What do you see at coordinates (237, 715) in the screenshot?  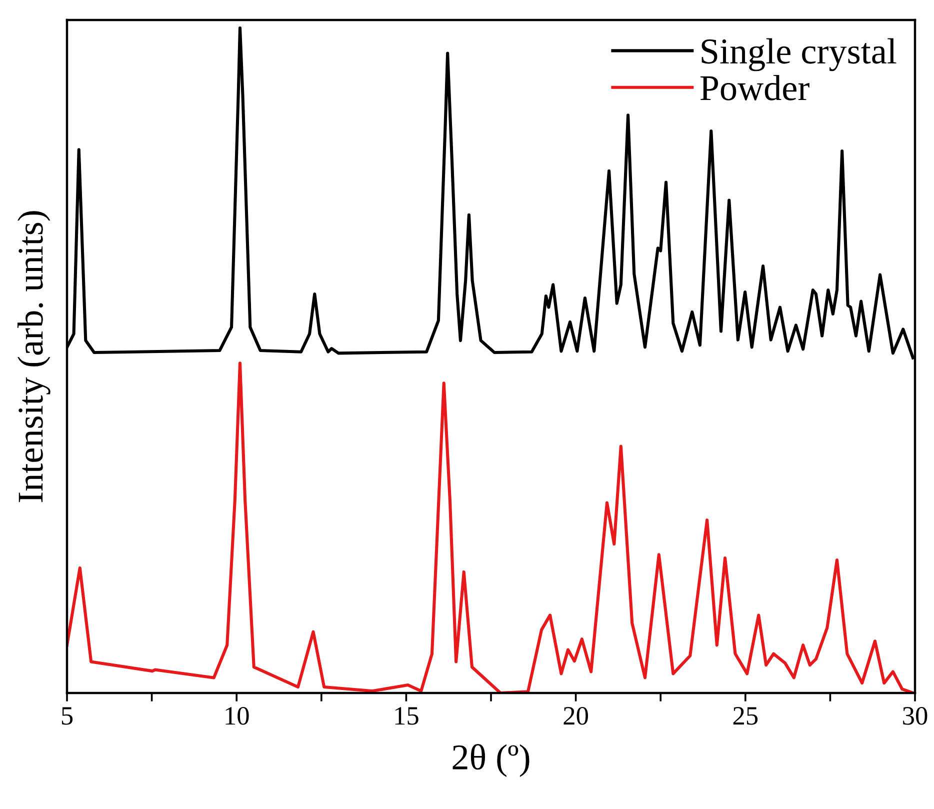 I see `x-tick-label: 10` at bounding box center [237, 715].